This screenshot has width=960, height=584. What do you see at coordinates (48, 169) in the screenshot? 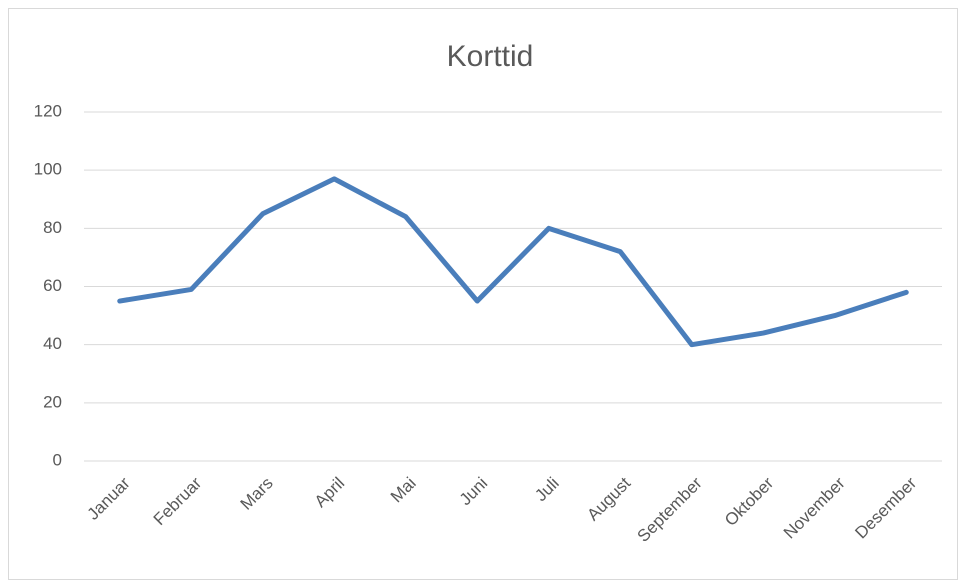
I see `y-tick-label: 100` at bounding box center [48, 169].